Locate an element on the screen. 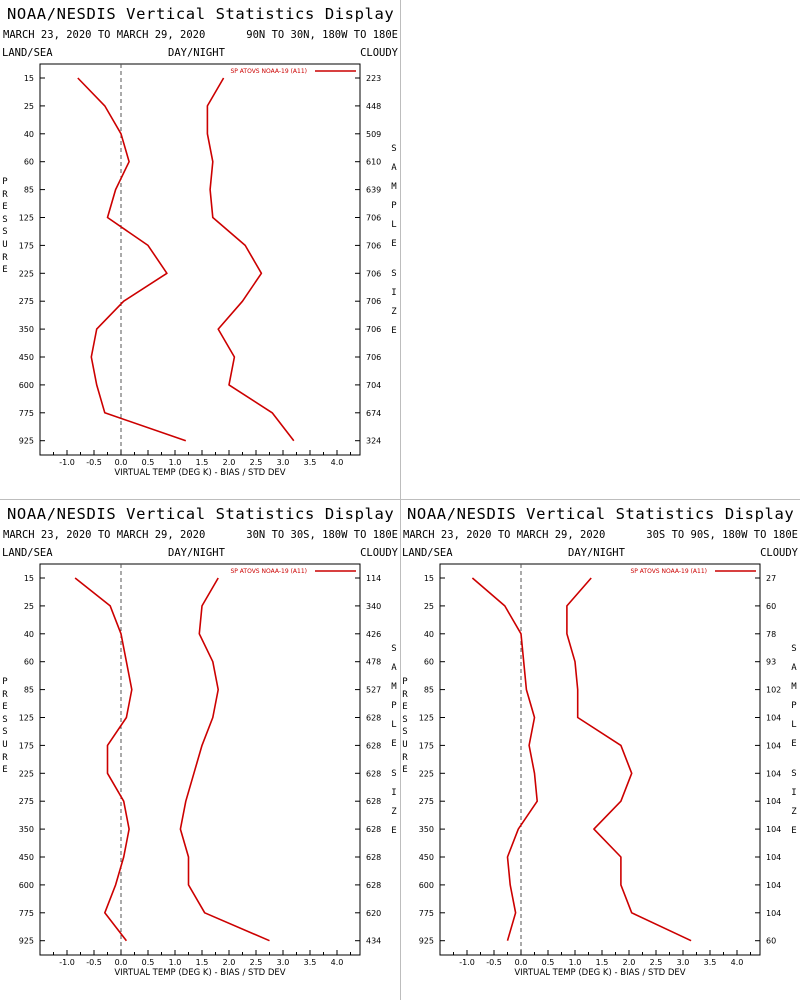  panel-divider-vertical is located at coordinates (400, 500).